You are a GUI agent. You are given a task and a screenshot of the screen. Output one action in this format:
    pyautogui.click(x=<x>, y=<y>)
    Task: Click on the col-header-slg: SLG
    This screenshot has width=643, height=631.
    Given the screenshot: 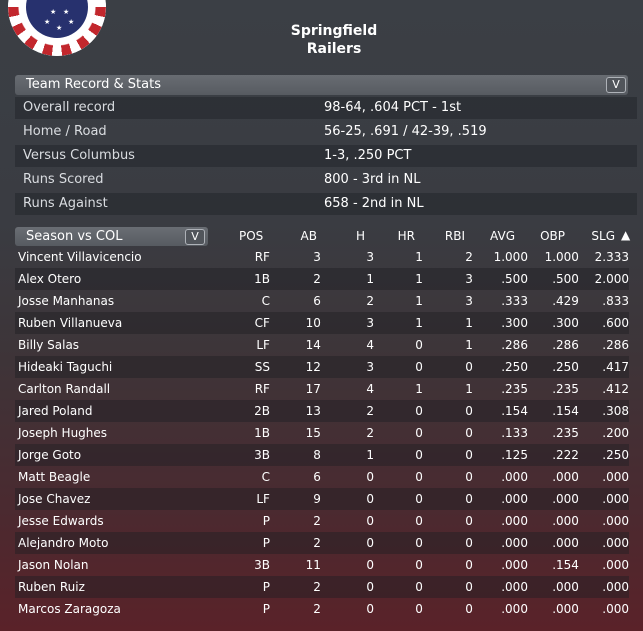 What is the action you would take?
    pyautogui.click(x=603, y=236)
    